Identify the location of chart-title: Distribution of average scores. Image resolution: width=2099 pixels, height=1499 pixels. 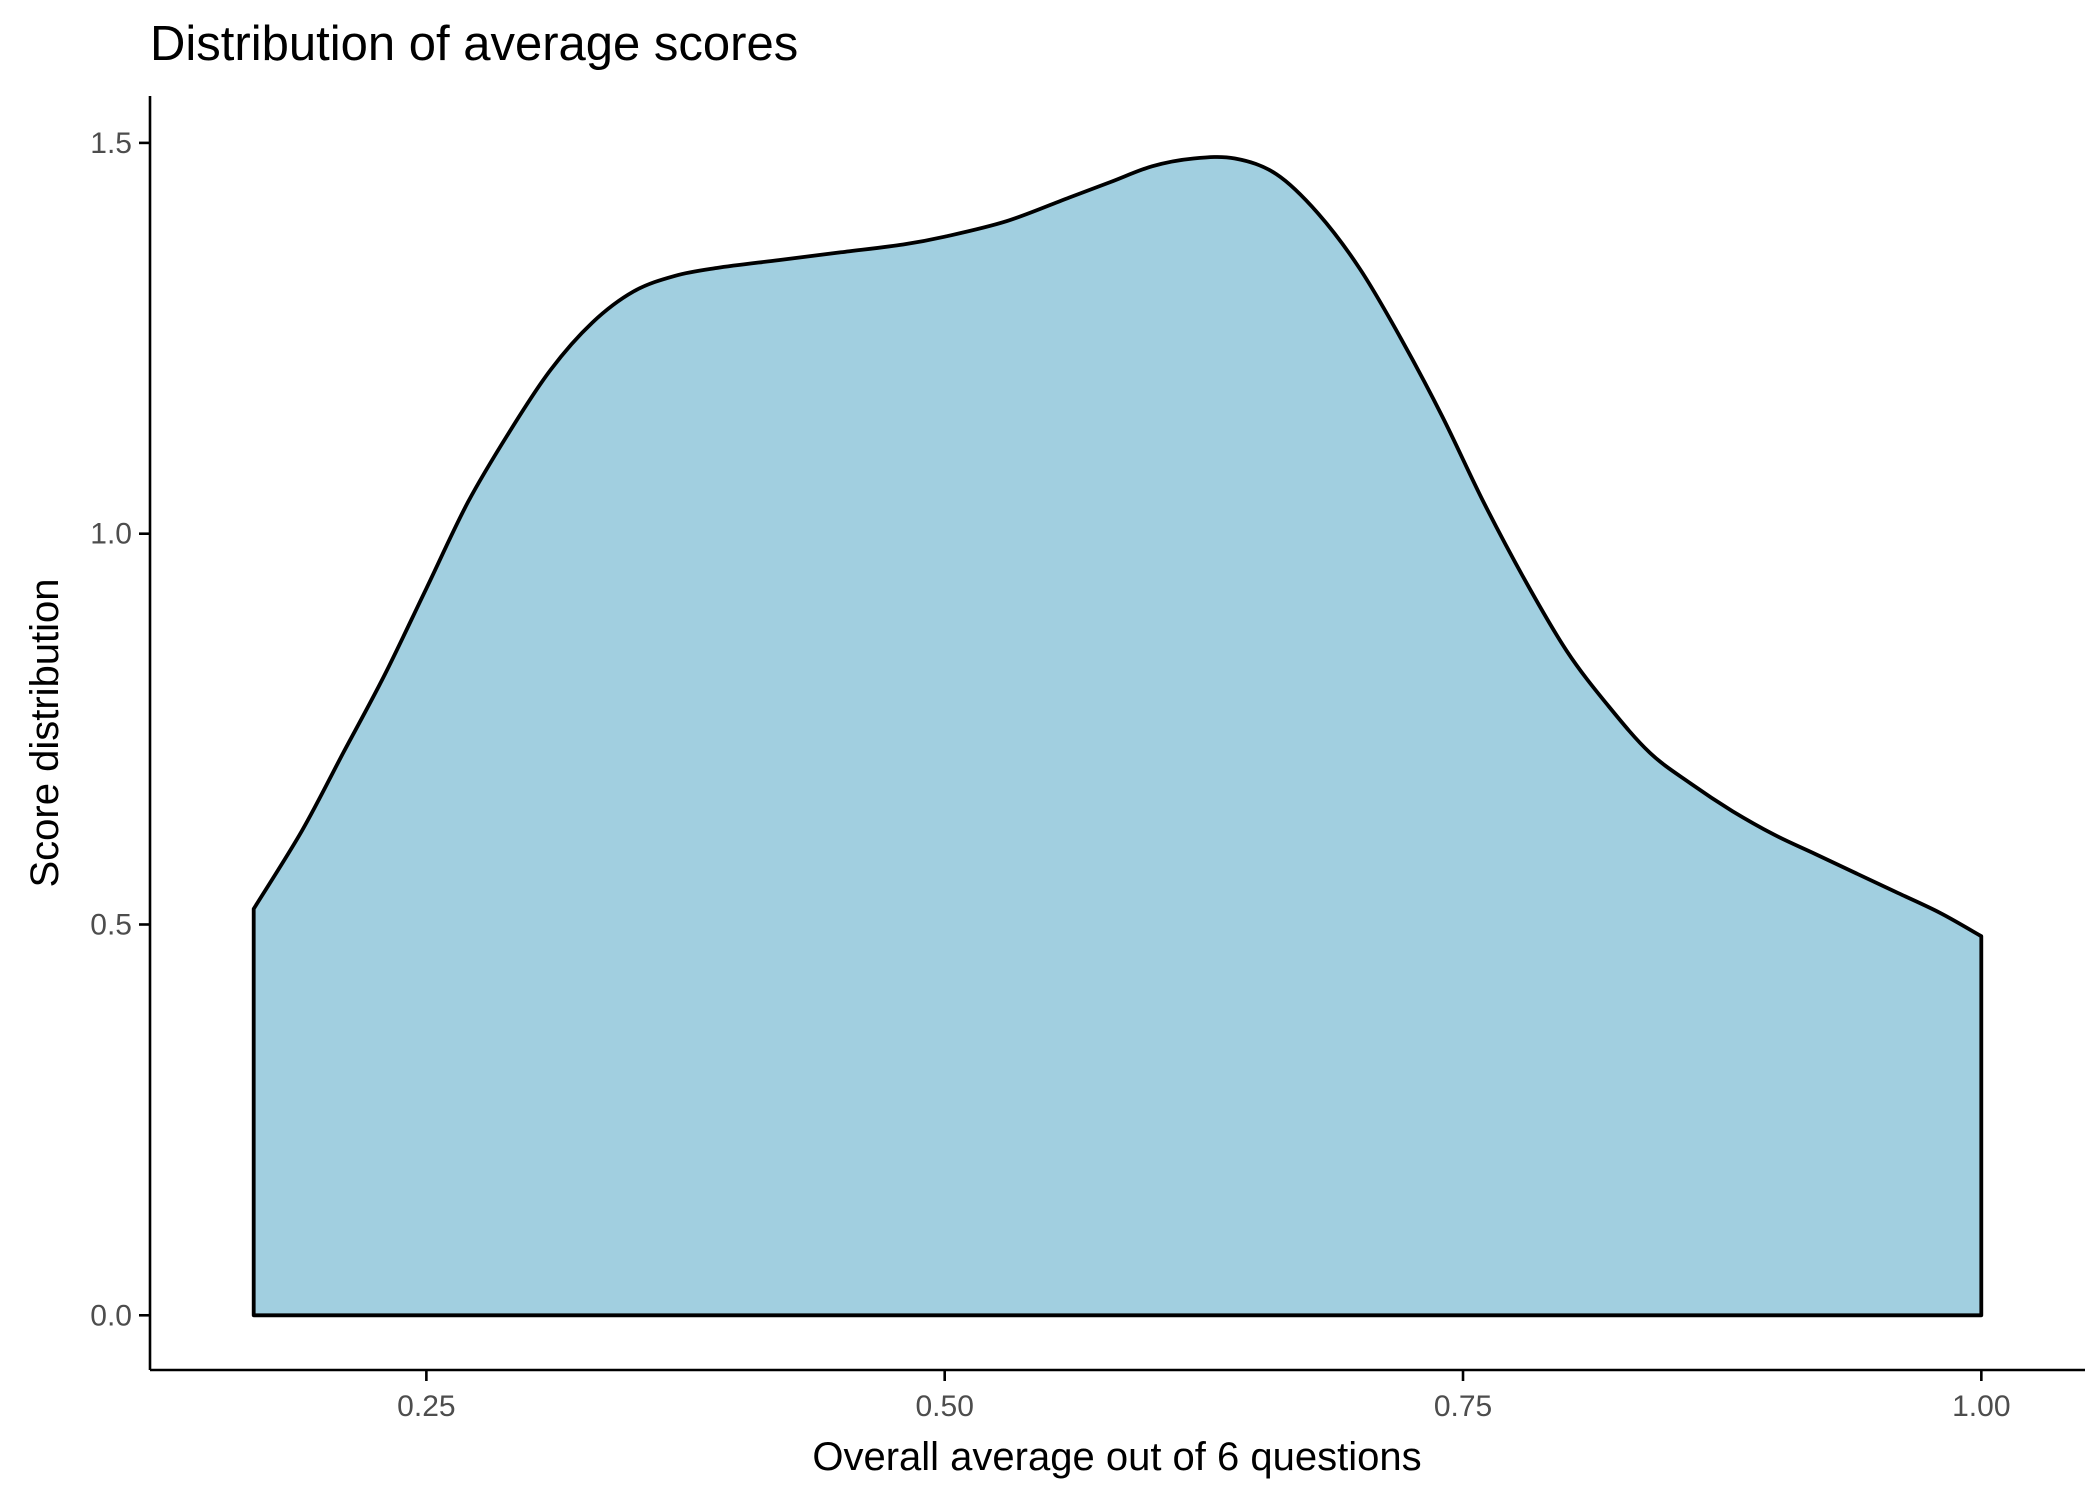
(474, 44).